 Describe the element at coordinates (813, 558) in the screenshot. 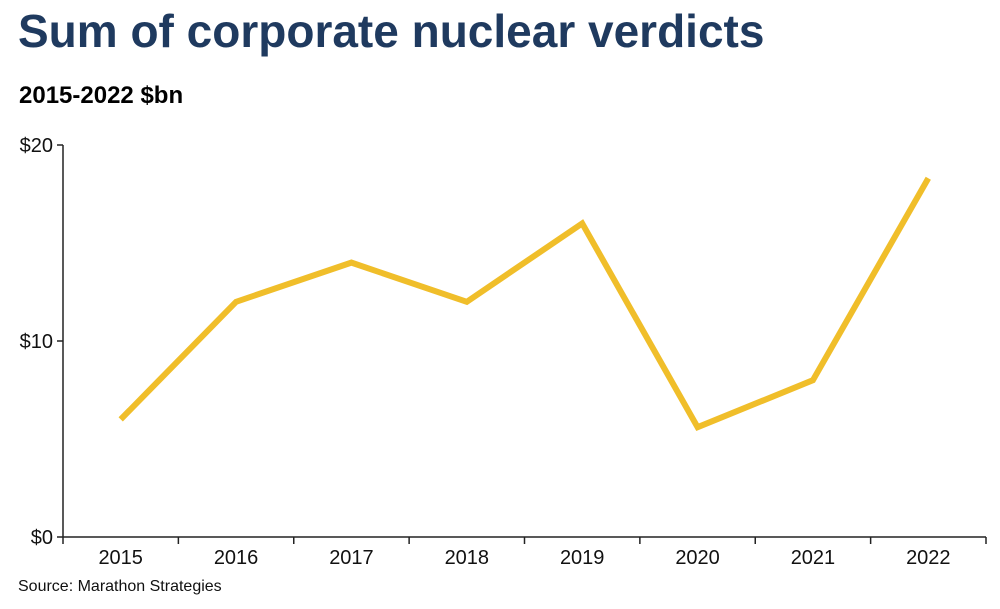

I see `x-tick-label: 2021` at that location.